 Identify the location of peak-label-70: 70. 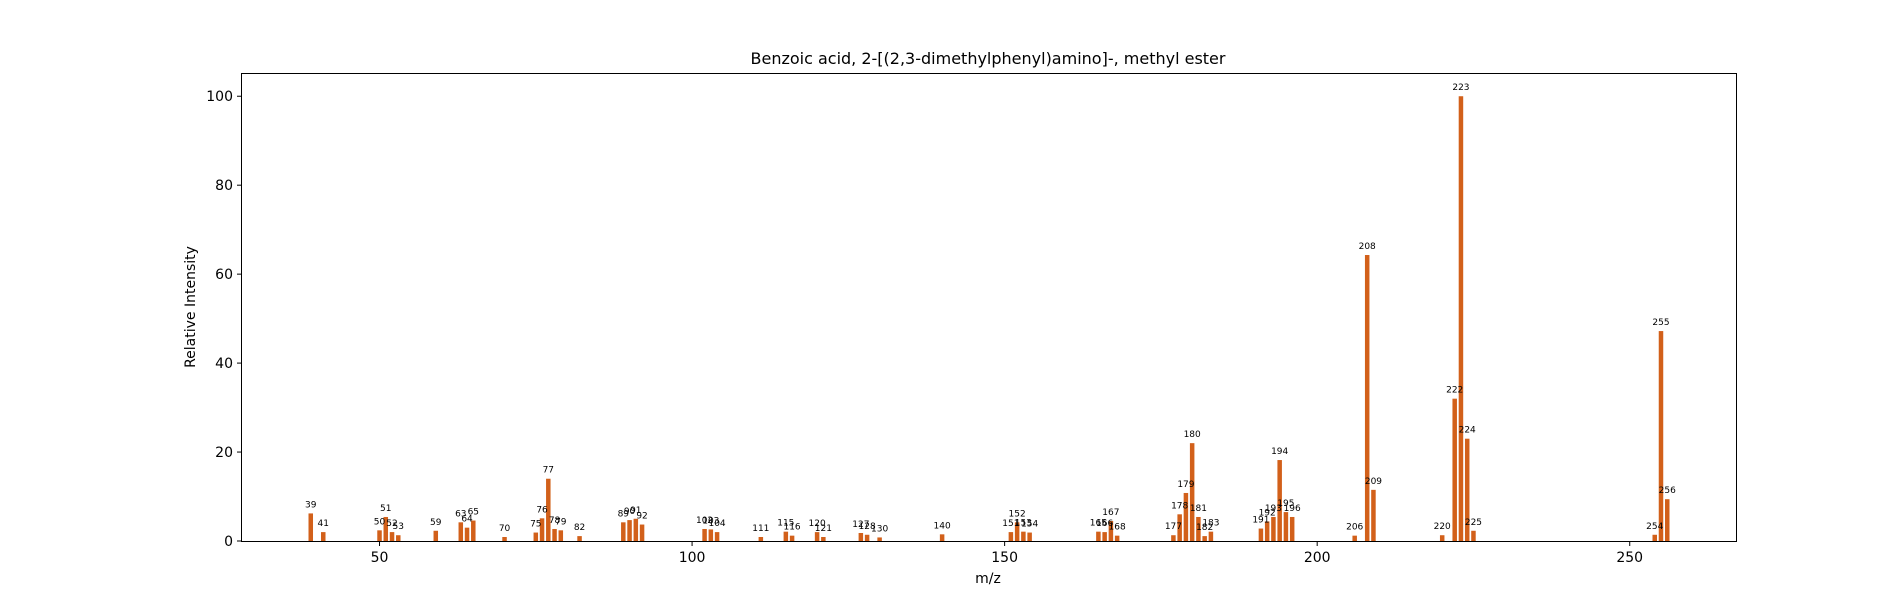
(505, 529).